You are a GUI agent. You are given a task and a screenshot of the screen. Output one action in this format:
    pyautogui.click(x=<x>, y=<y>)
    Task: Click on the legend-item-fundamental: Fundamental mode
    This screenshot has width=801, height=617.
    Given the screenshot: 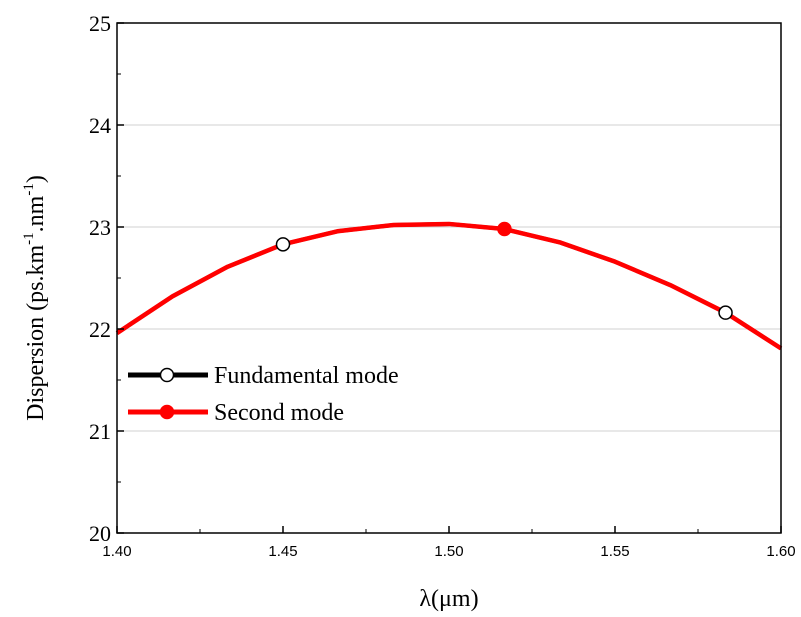 What is the action you would take?
    pyautogui.click(x=263, y=376)
    